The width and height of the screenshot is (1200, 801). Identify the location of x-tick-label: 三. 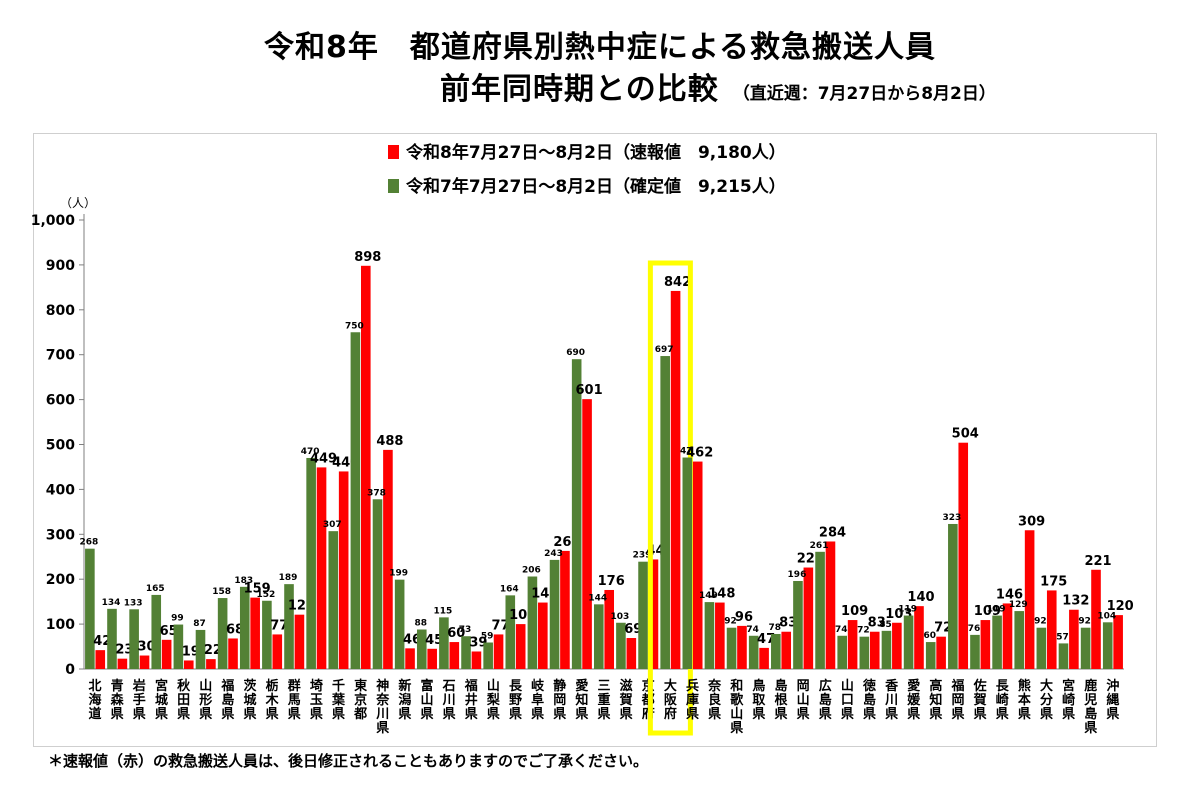
(603, 686).